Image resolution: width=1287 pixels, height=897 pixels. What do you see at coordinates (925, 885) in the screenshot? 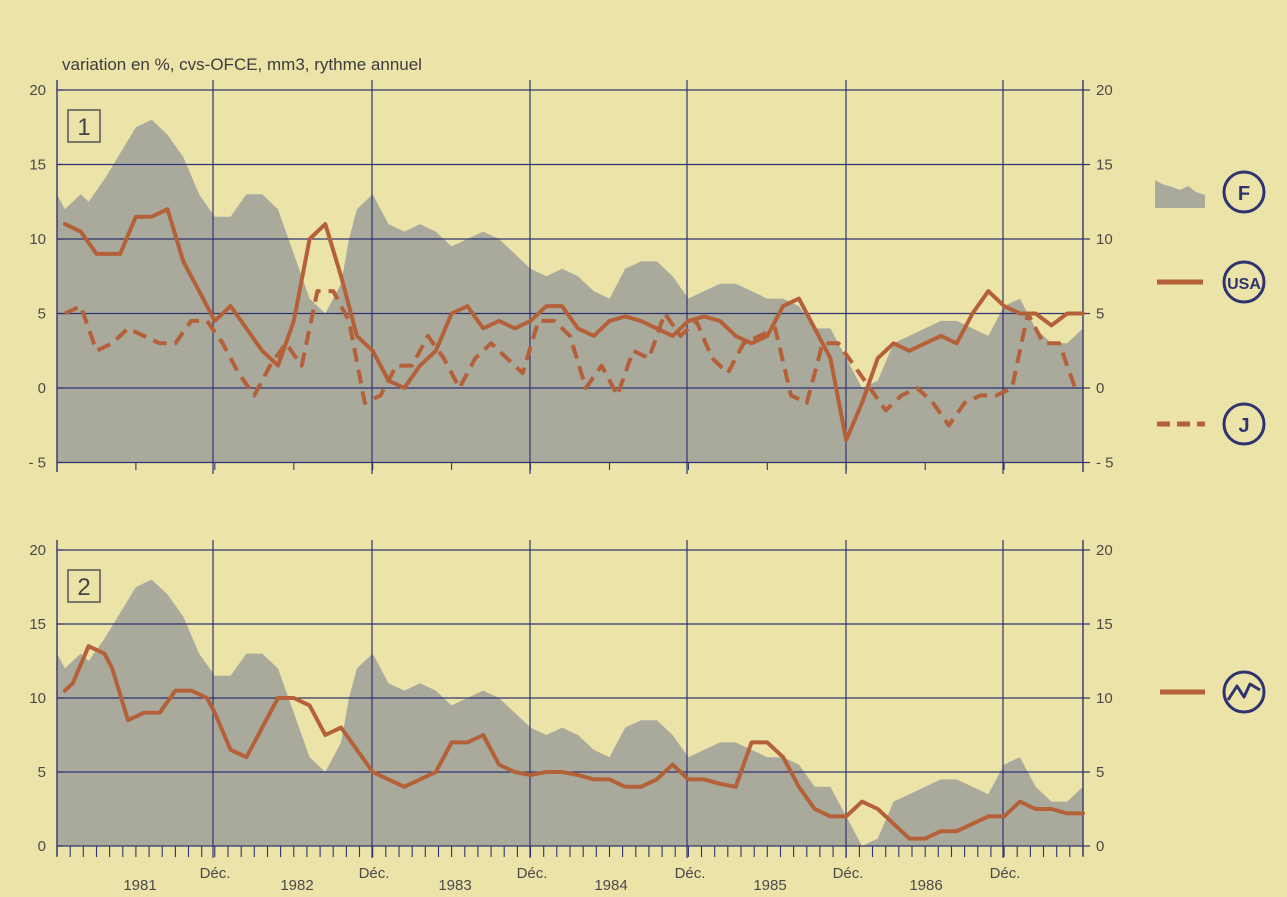
I see `x-tick-label-year: 1986` at bounding box center [925, 885].